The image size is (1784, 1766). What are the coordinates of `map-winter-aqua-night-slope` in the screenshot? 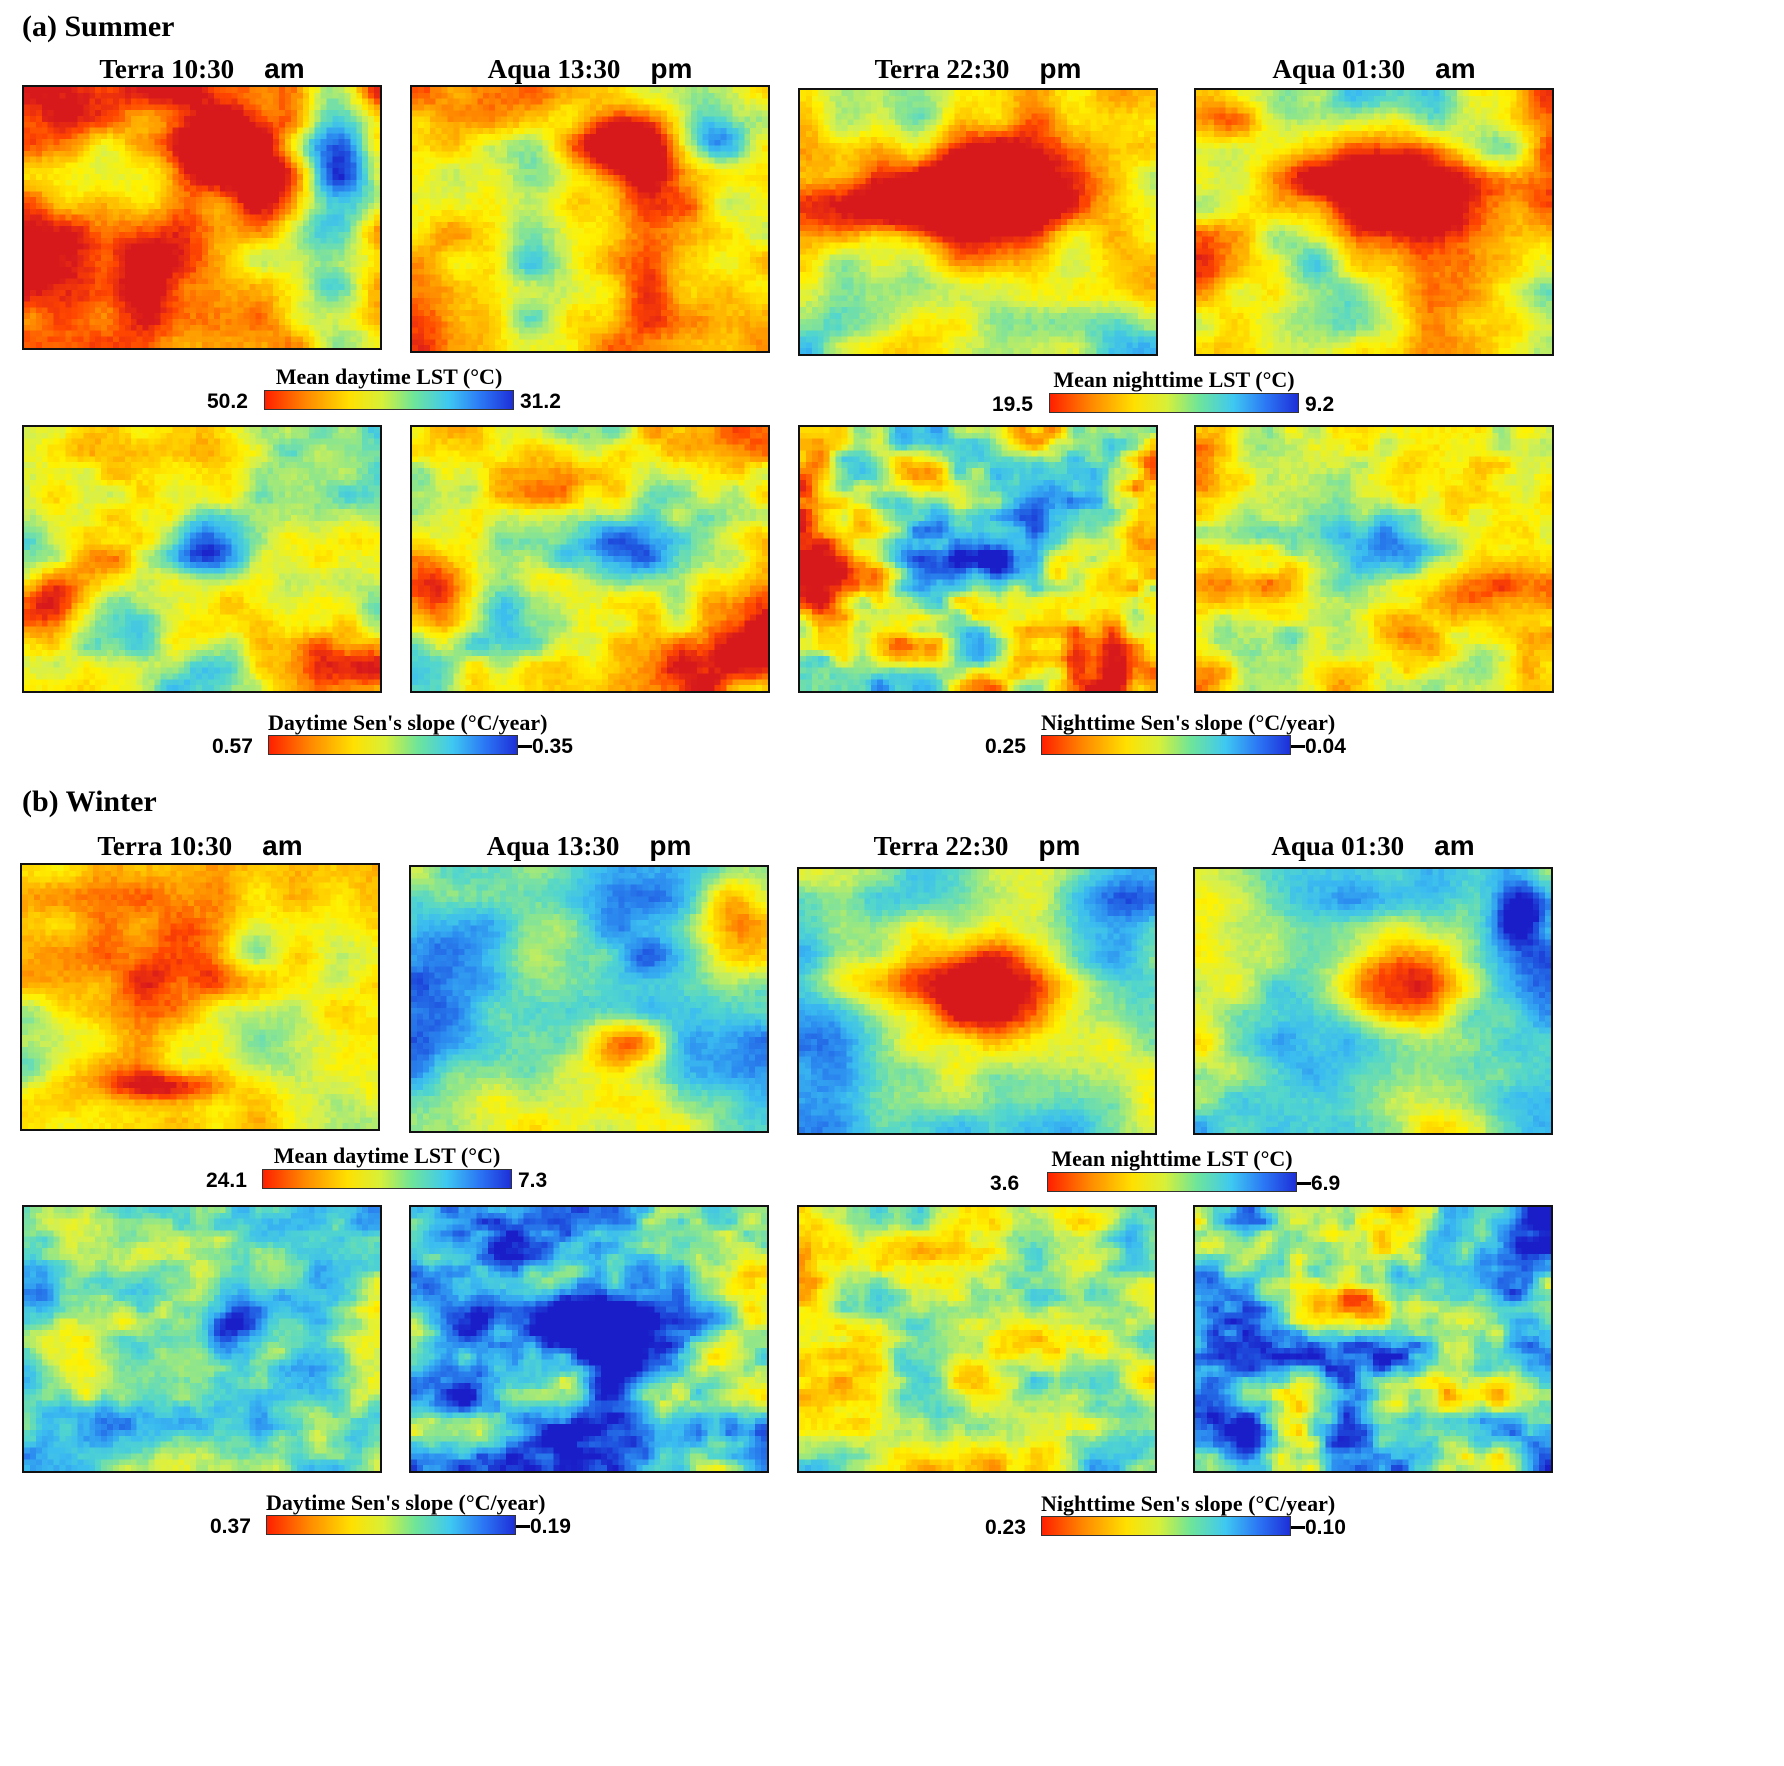 It's located at (1373, 1339).